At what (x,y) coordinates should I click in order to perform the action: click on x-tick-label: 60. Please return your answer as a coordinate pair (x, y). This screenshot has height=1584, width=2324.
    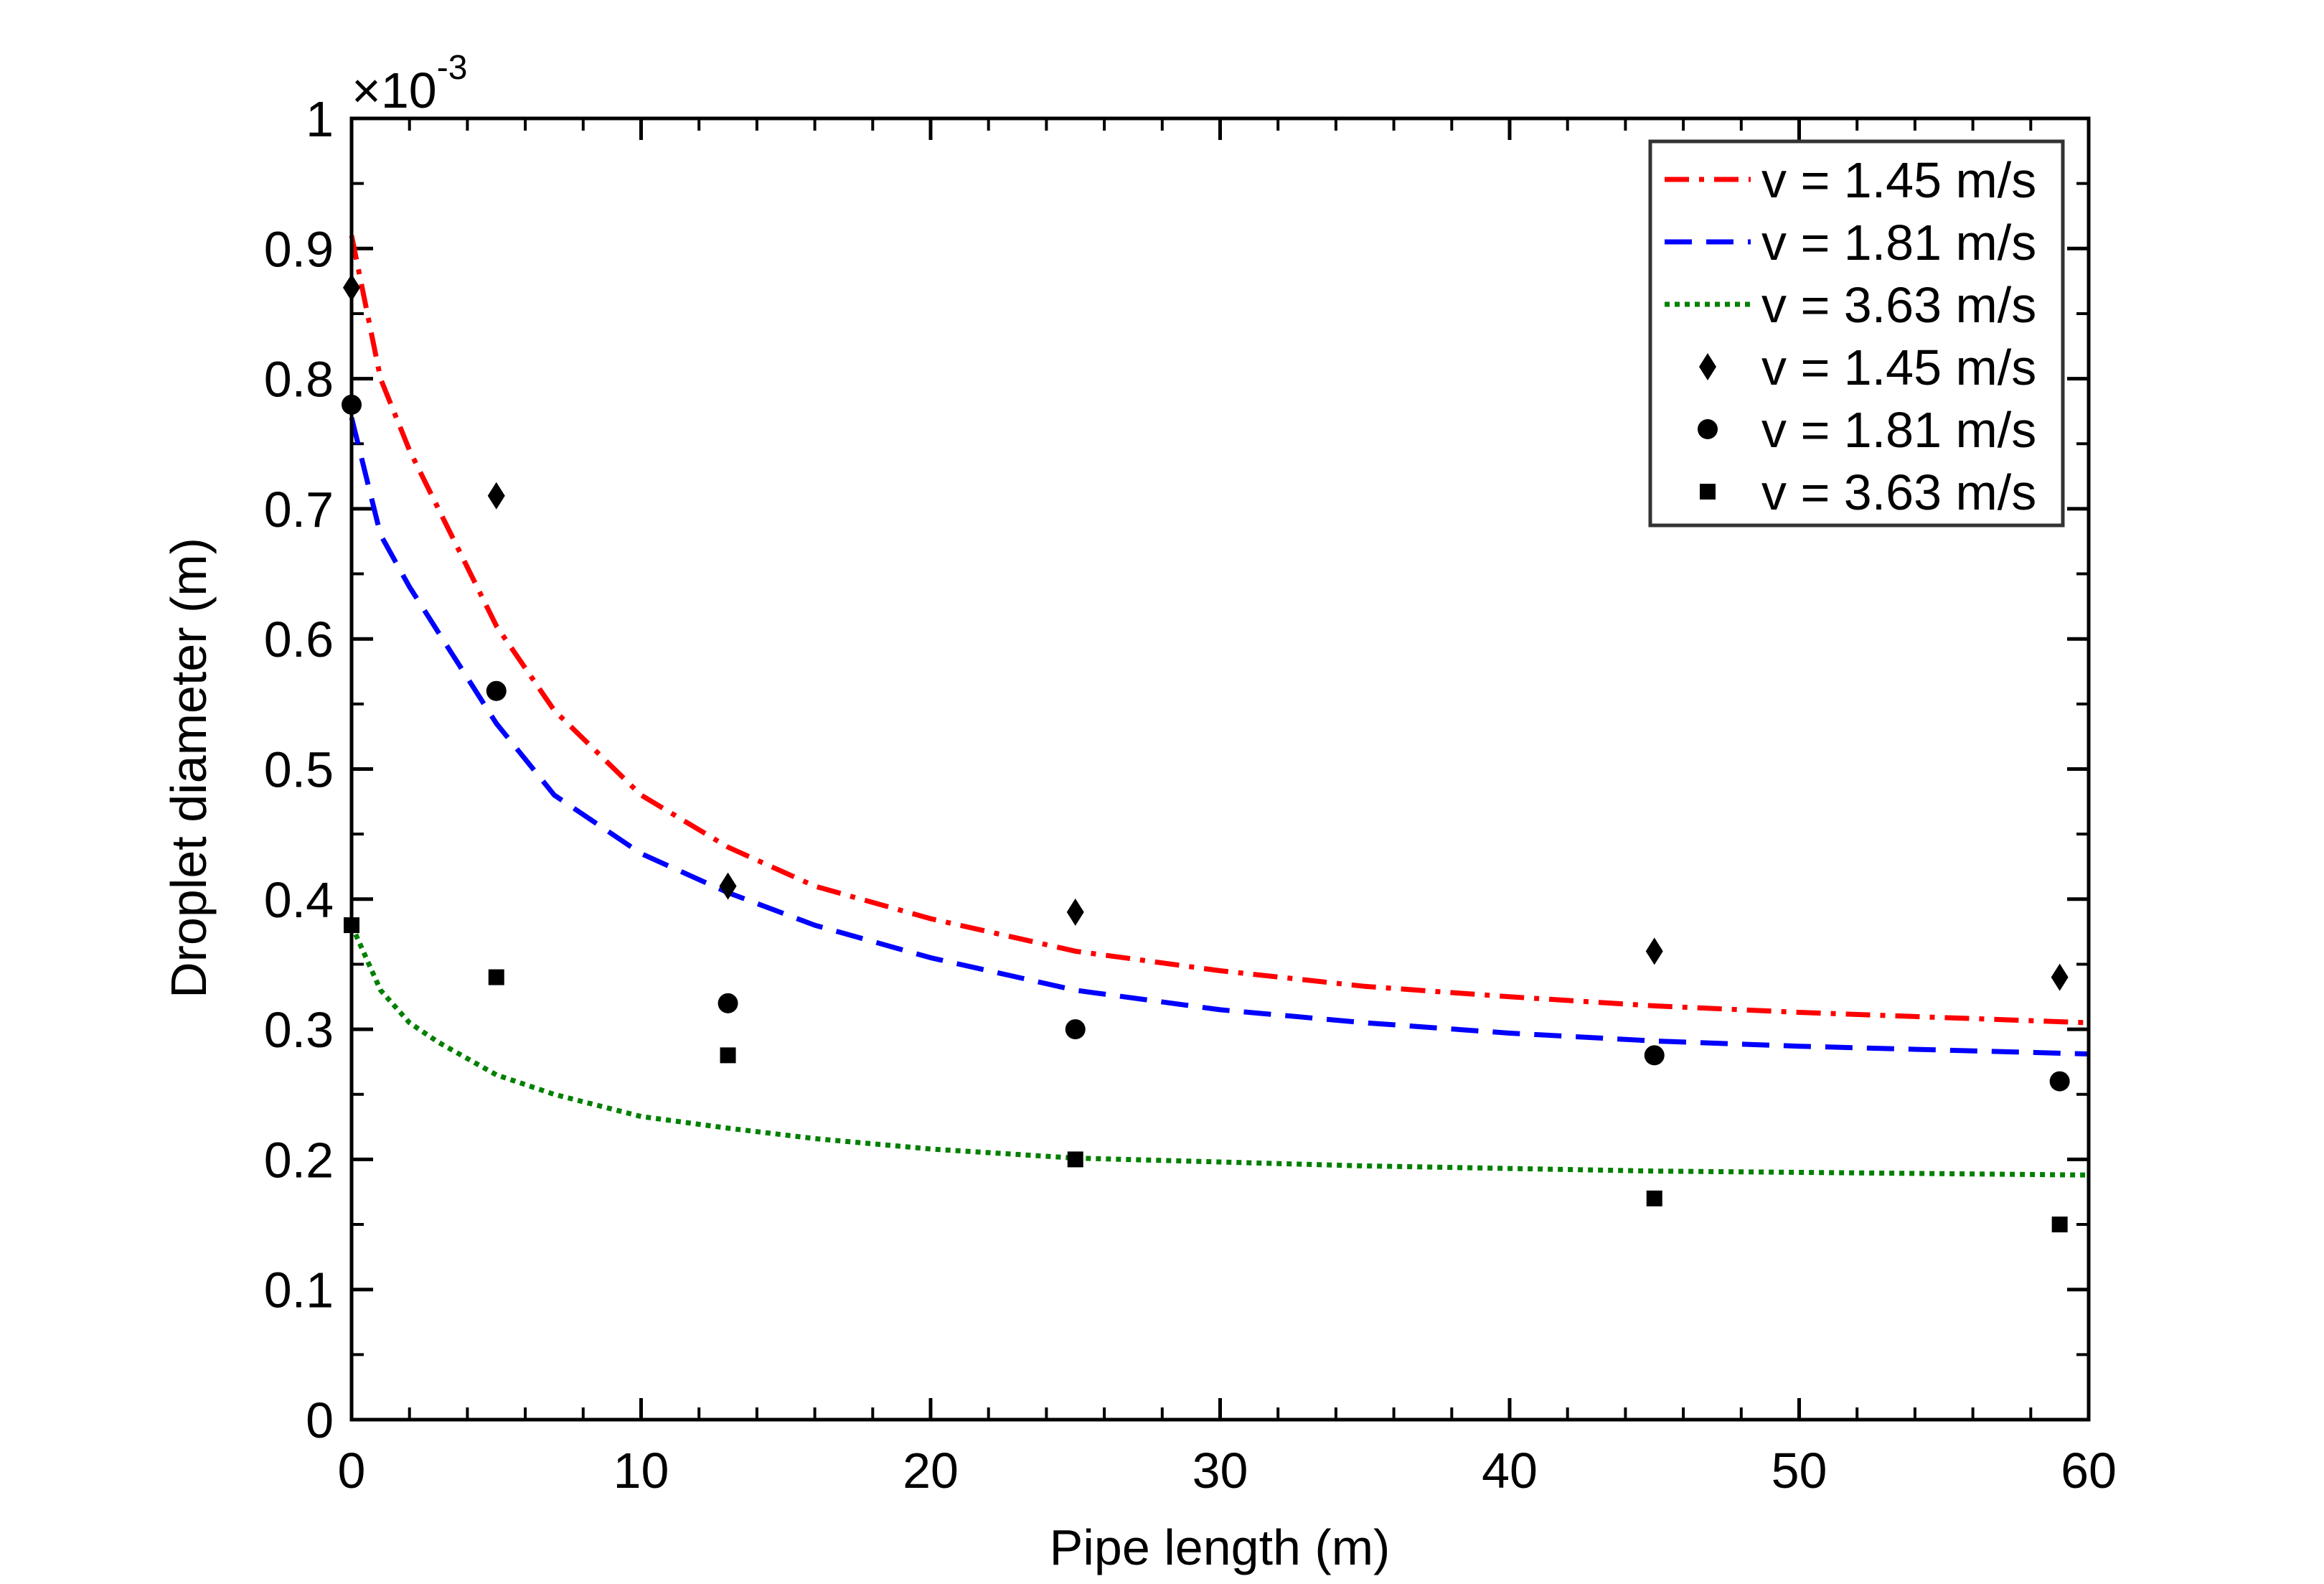
    Looking at the image, I should click on (2089, 1471).